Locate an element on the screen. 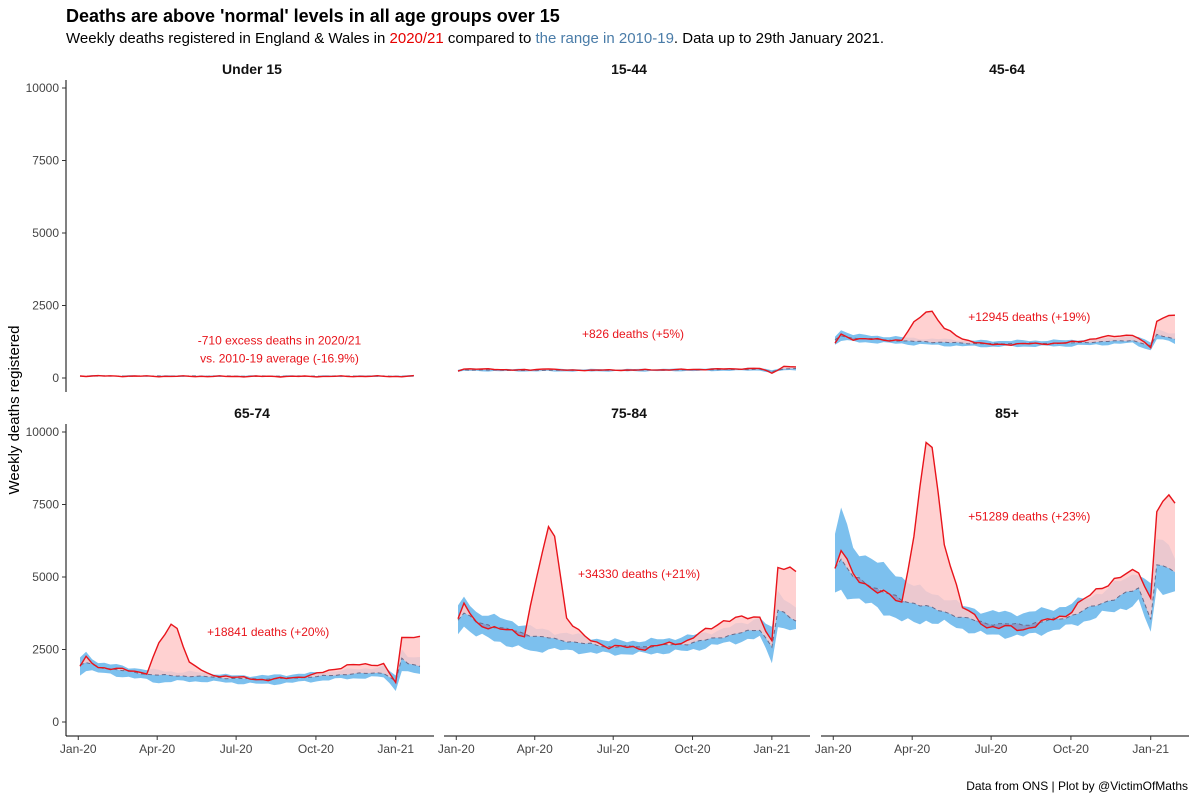  subtitle-text-2: compared to is located at coordinates (489, 38).